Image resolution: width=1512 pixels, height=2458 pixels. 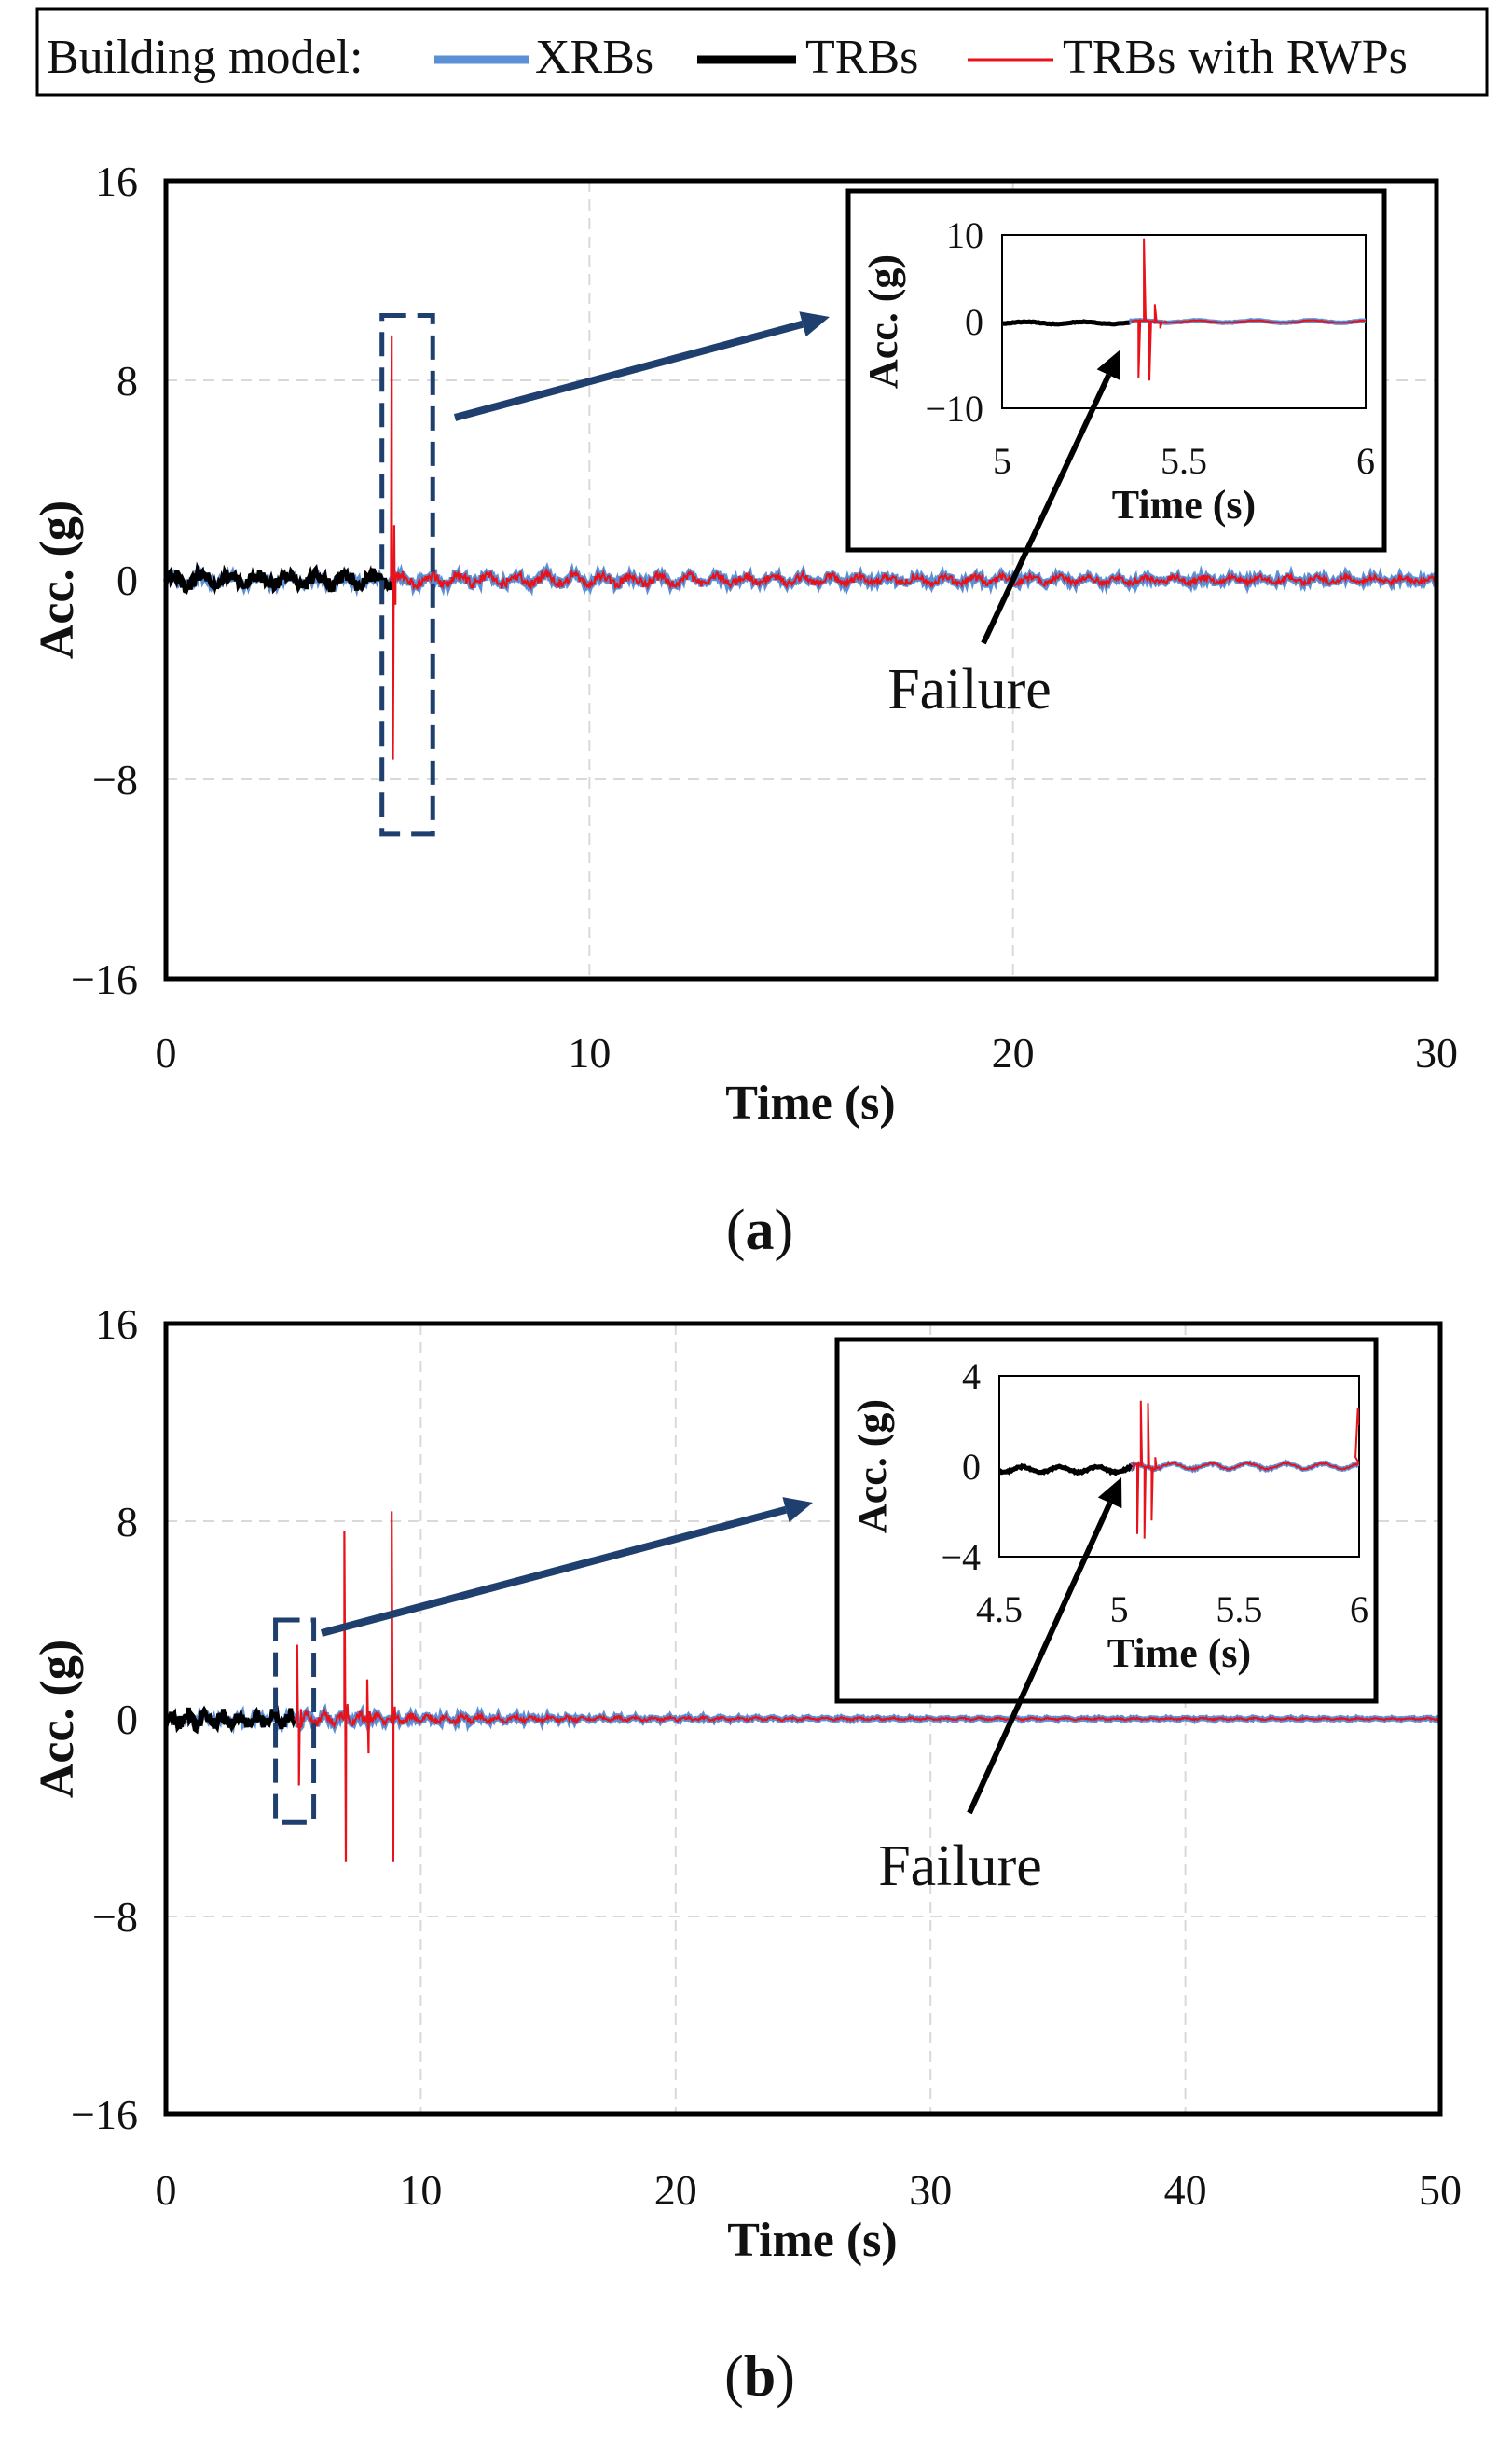 I want to click on inset-y-tick-label: 4, so click(x=972, y=1376).